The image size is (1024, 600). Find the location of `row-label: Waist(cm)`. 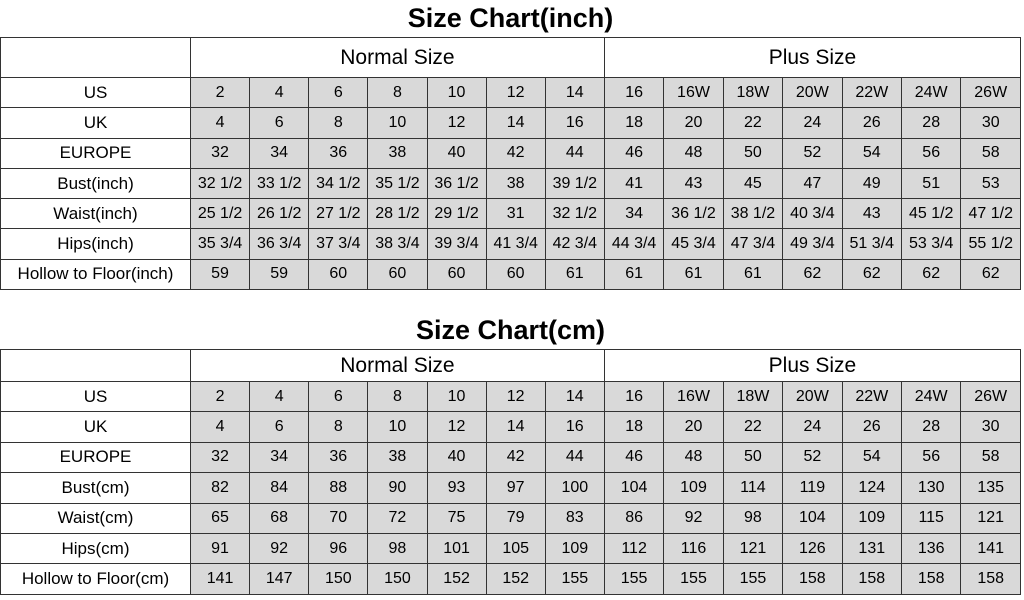

row-label: Waist(cm) is located at coordinates (95, 518).